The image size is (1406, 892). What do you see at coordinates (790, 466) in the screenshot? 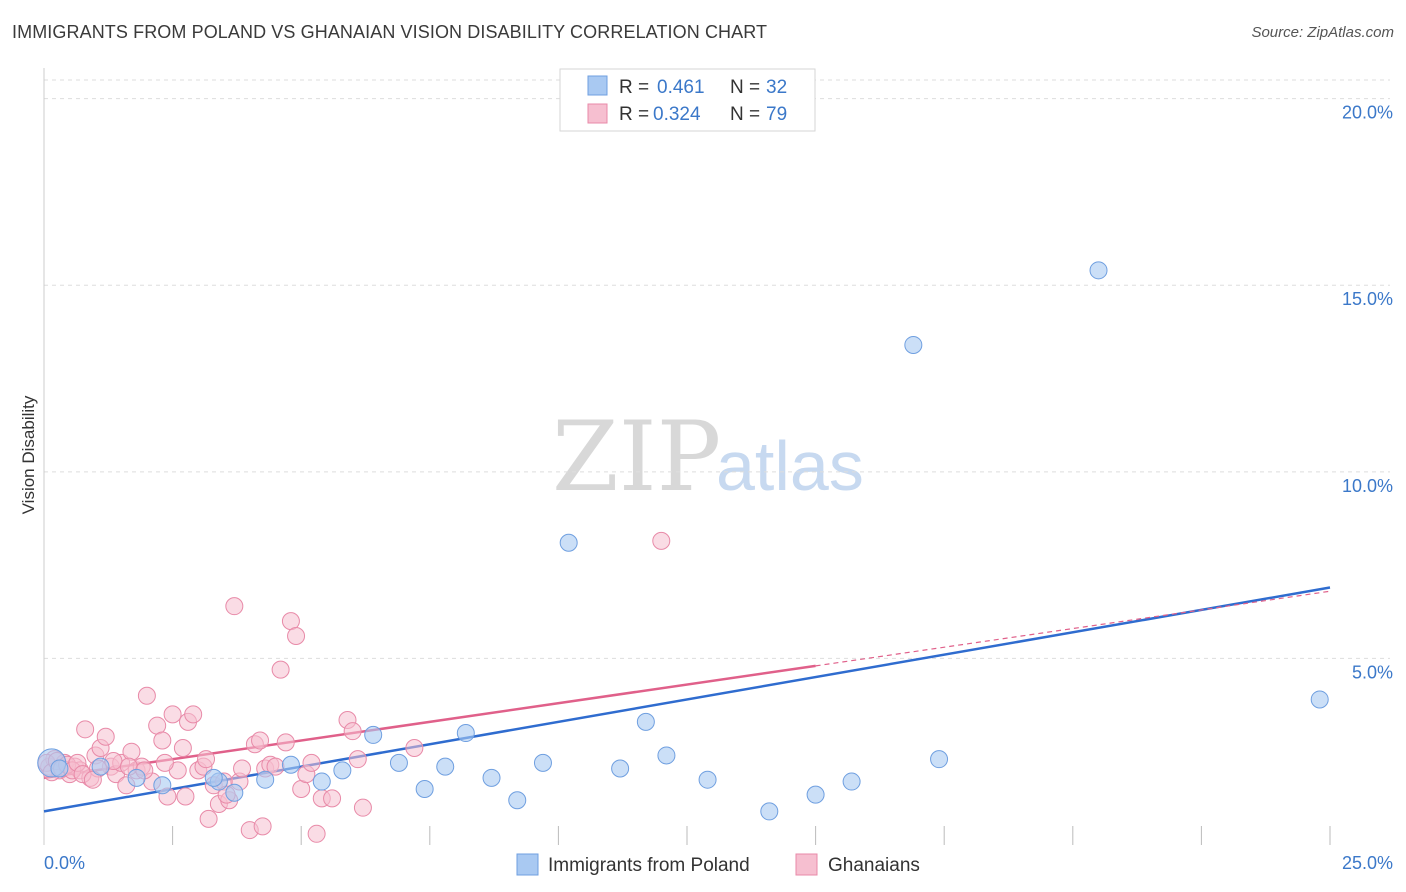
I see `watermark-atlas: atlas` at bounding box center [790, 466].